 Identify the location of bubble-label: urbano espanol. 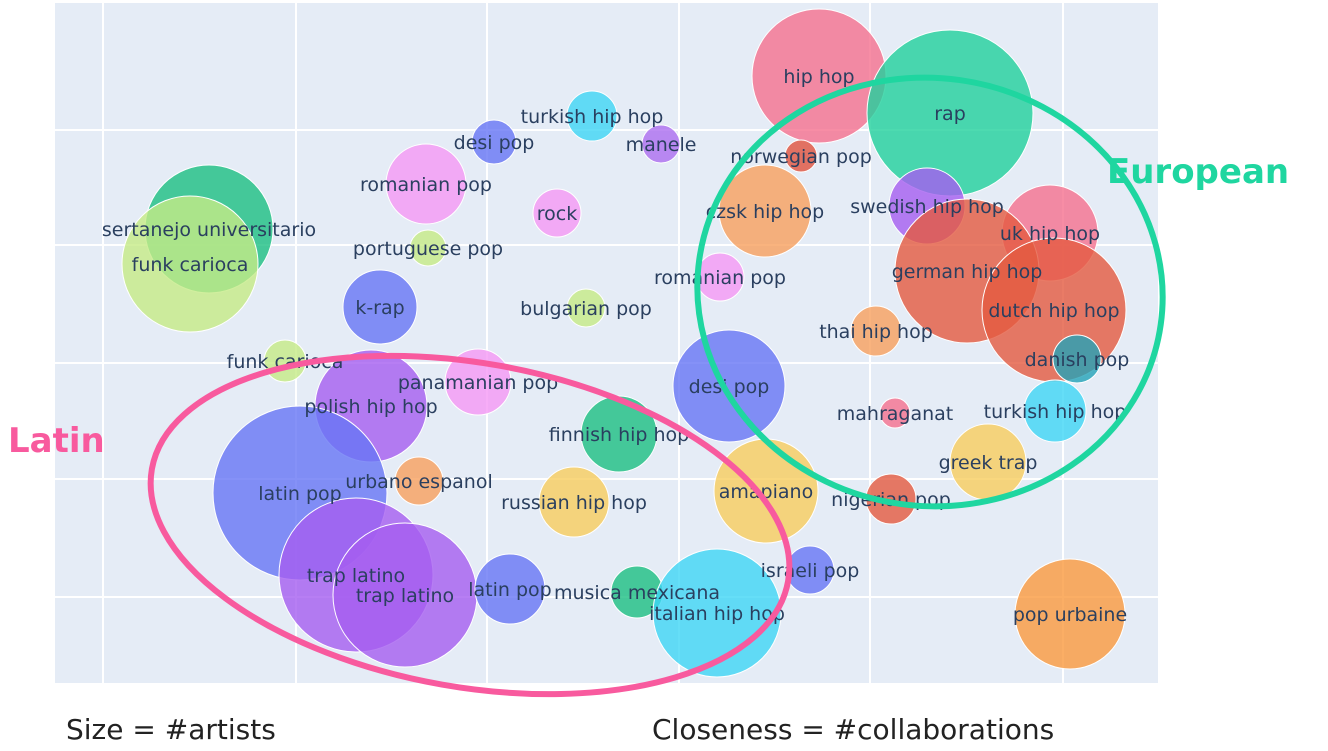
(419, 482).